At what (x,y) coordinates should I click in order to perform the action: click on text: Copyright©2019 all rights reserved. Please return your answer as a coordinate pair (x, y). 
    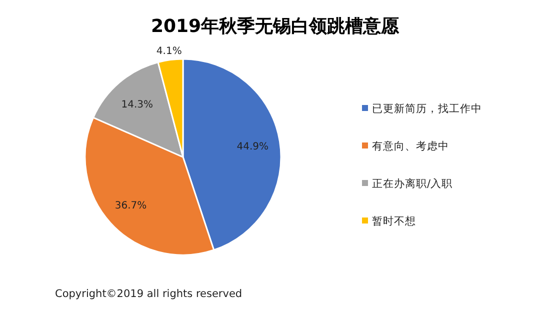
    Looking at the image, I should click on (148, 294).